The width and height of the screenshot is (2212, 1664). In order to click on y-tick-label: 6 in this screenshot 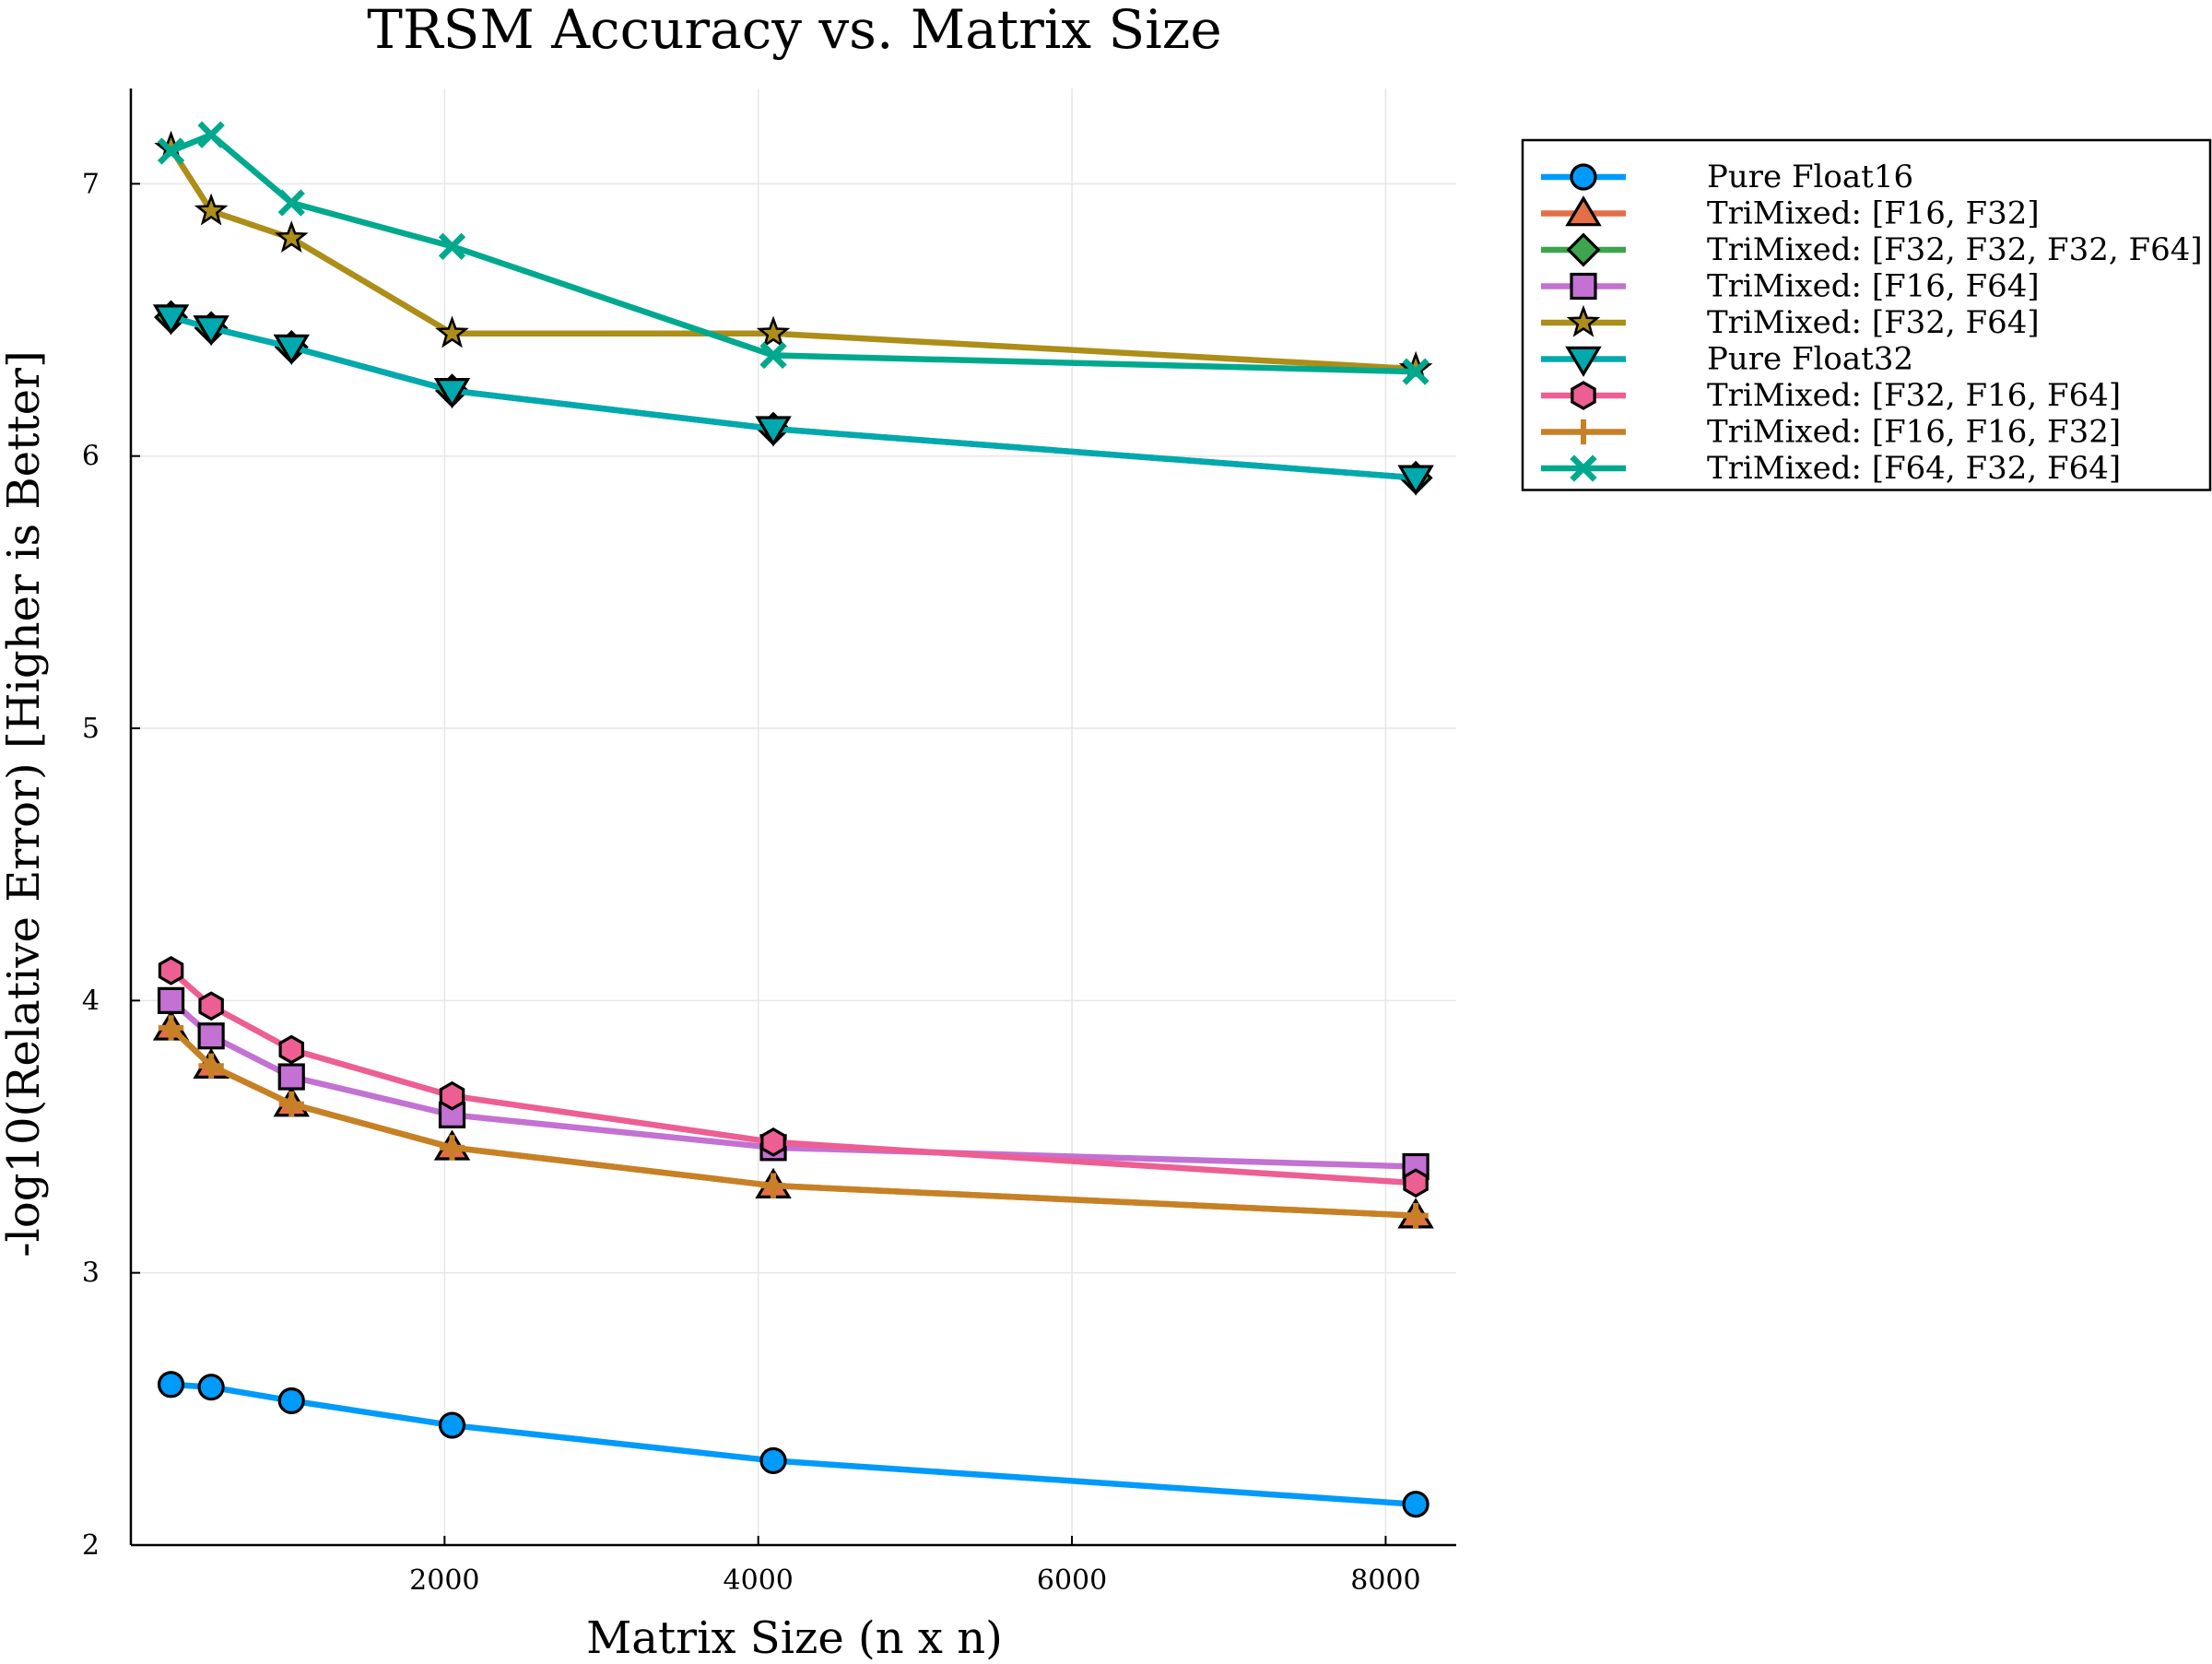, I will do `click(91, 457)`.